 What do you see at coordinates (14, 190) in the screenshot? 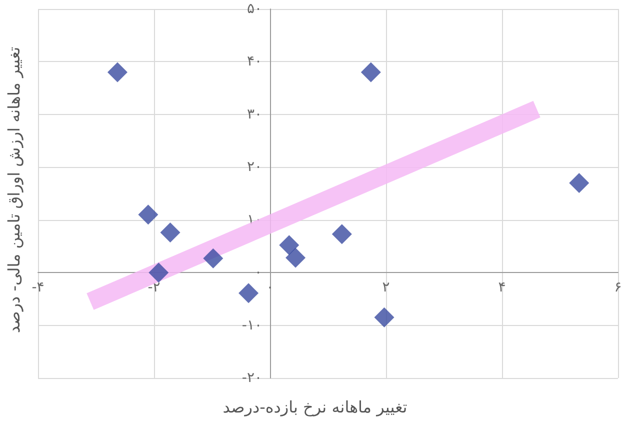
I see `y-axis-title: تغییر ماهانه ارزش اوراق تامین مالی- درصد` at bounding box center [14, 190].